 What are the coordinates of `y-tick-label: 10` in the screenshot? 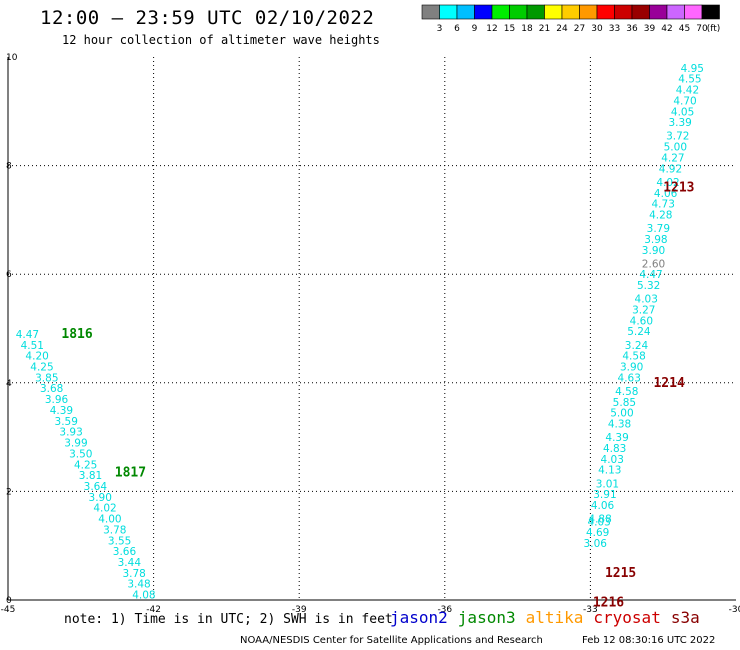 It's located at (12, 58).